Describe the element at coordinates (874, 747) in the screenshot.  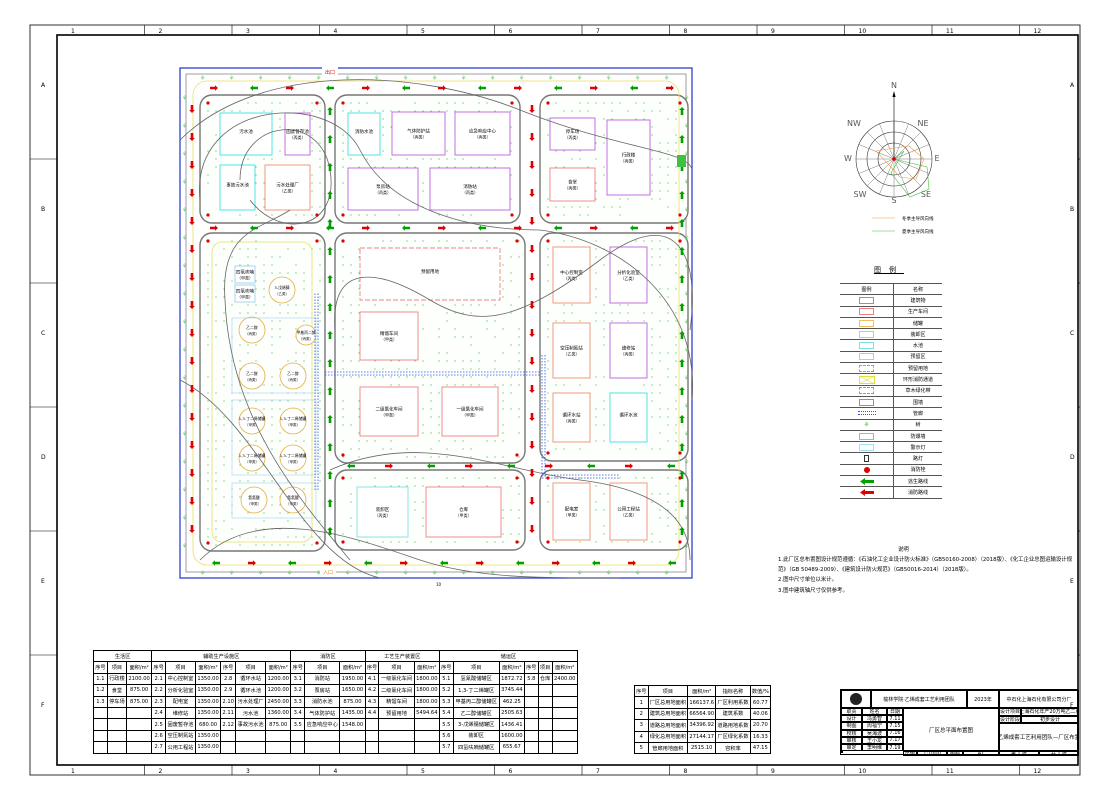
I see `role-cell: 李明维` at that location.